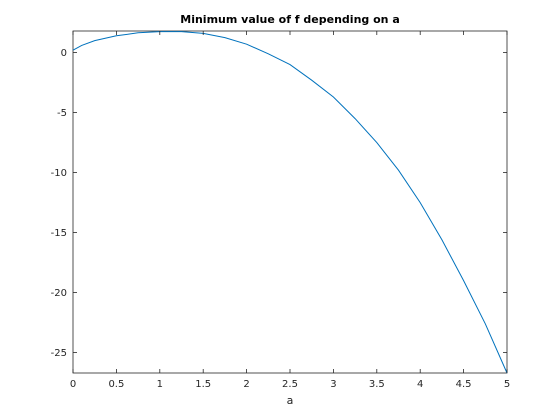 This screenshot has height=420, width=560. What do you see at coordinates (507, 384) in the screenshot?
I see `x-tick-label: 5` at bounding box center [507, 384].